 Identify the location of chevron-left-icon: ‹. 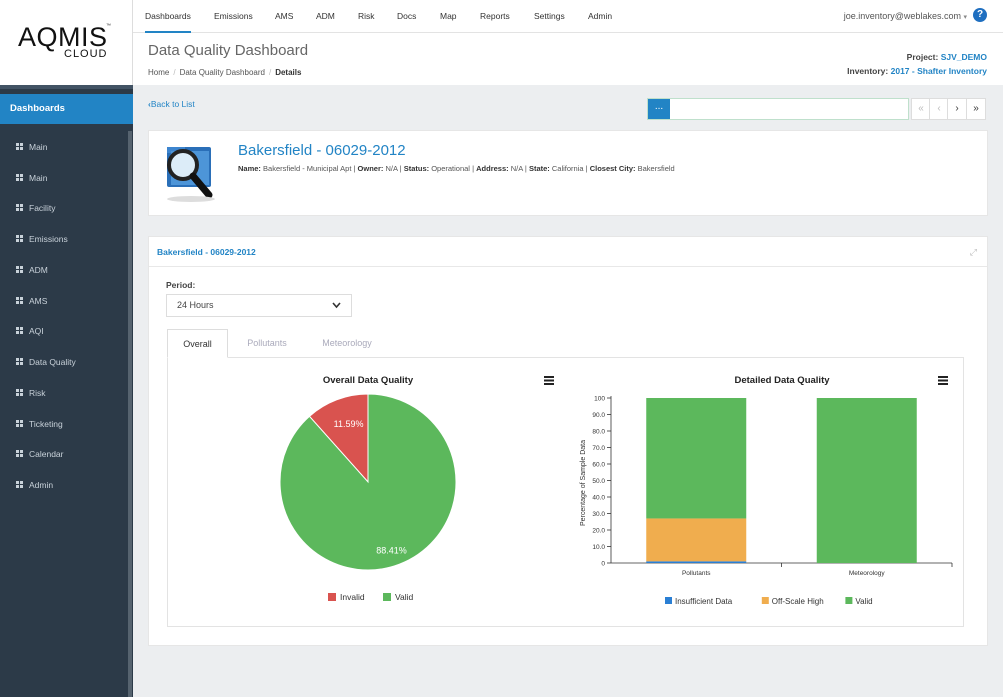
(149, 104).